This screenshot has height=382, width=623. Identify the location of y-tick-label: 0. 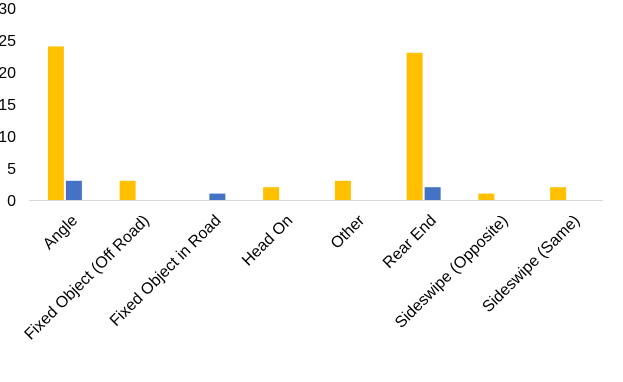
(11, 201).